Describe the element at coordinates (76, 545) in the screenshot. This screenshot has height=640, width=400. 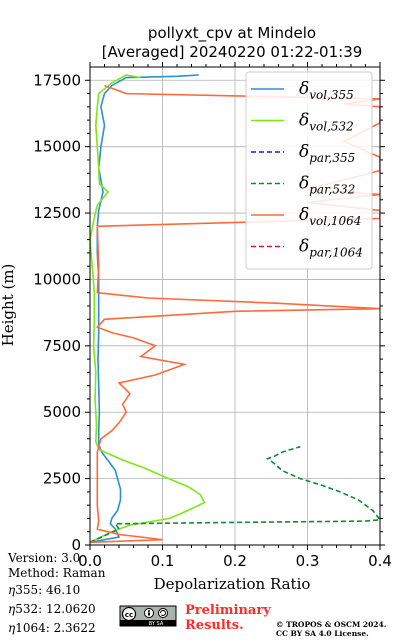
I see `y-tick-label: 0` at that location.